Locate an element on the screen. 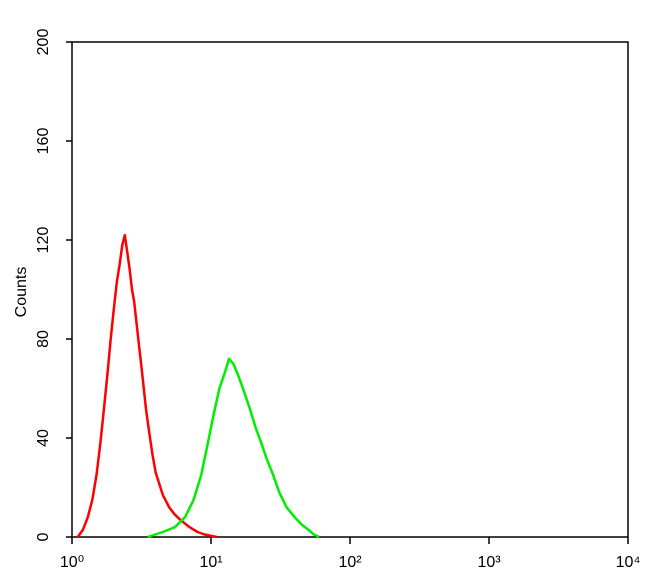 The image size is (650, 585). y-tick-label: 80 is located at coordinates (43, 339).